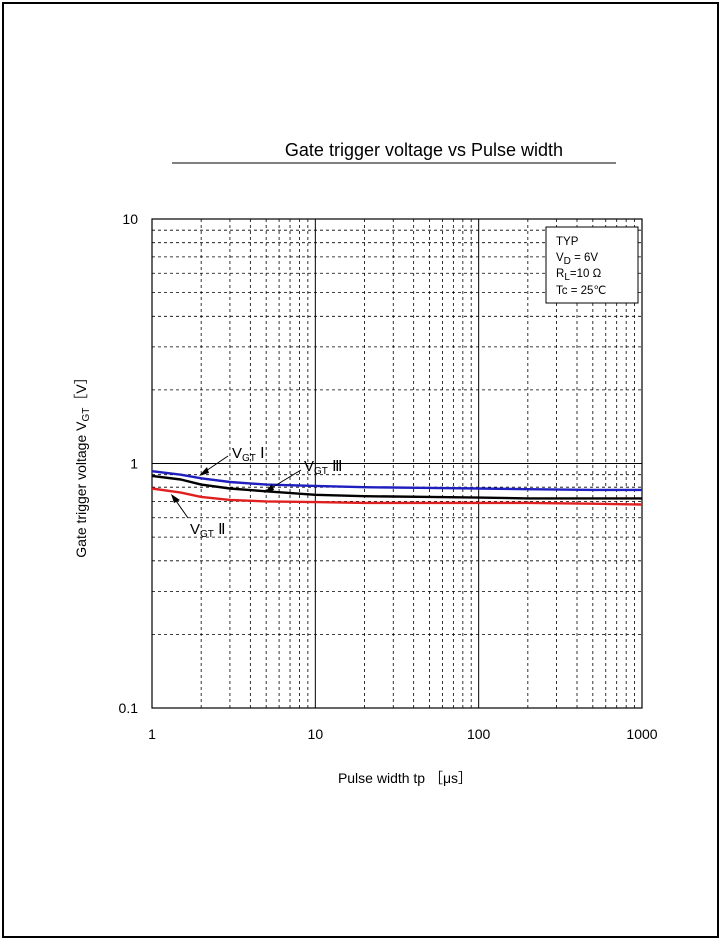 The height and width of the screenshot is (942, 723). I want to click on arrowhead-vgt3, so click(269, 488).